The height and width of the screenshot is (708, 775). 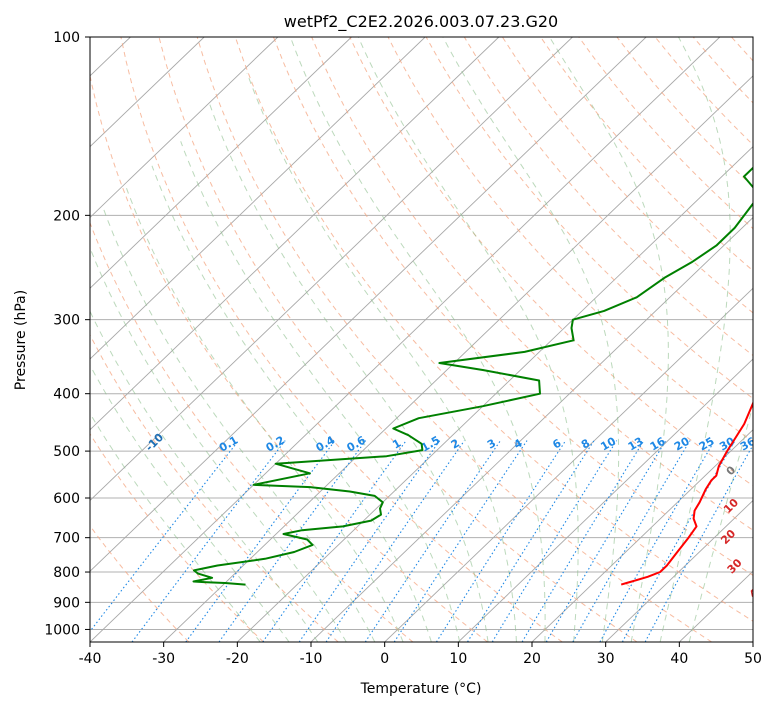 What do you see at coordinates (753, 659) in the screenshot?
I see `x-tick-label: 50` at bounding box center [753, 659].